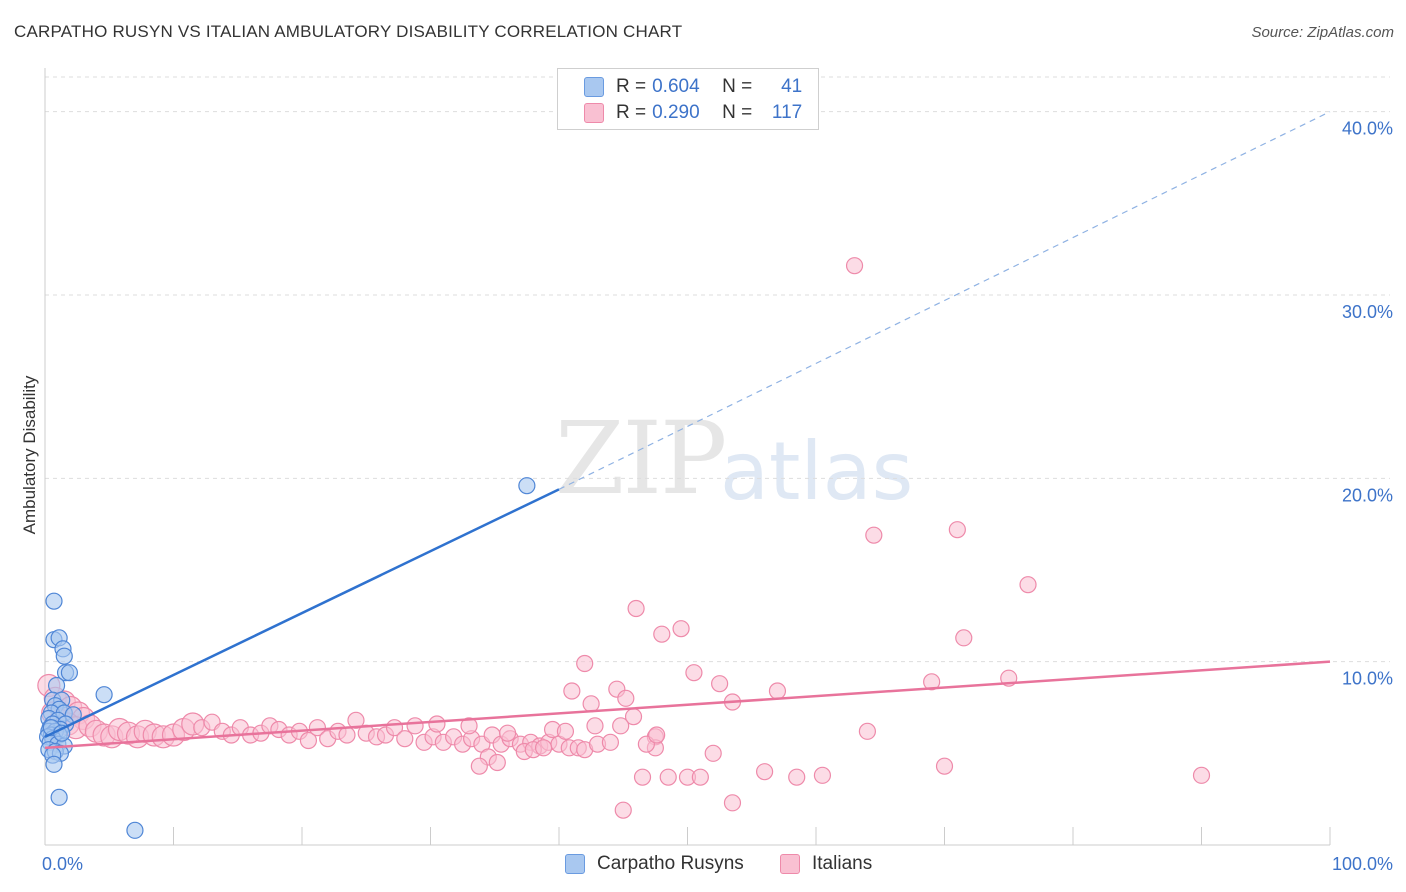 This screenshot has width=1406, height=892. I want to click on source-label: Source: ZipAtlas.com, so click(1322, 32).